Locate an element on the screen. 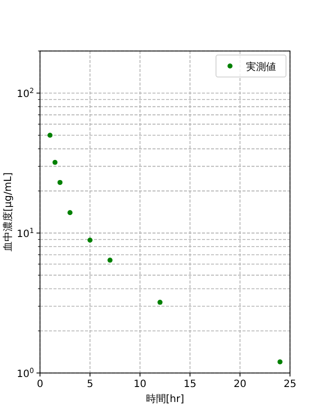 The height and width of the screenshot is (419, 321). legend-label: 実測値 is located at coordinates (261, 67).